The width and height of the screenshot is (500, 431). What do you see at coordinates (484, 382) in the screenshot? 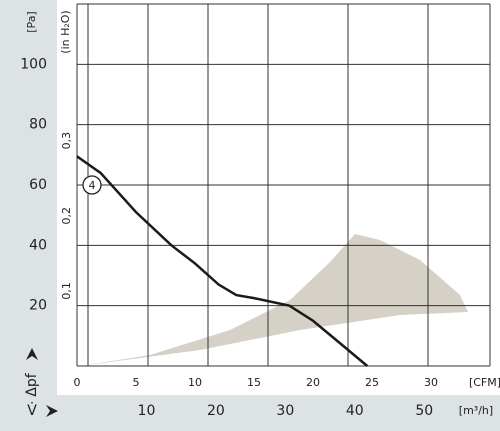
I see `x-label: [CFM]` at bounding box center [484, 382].